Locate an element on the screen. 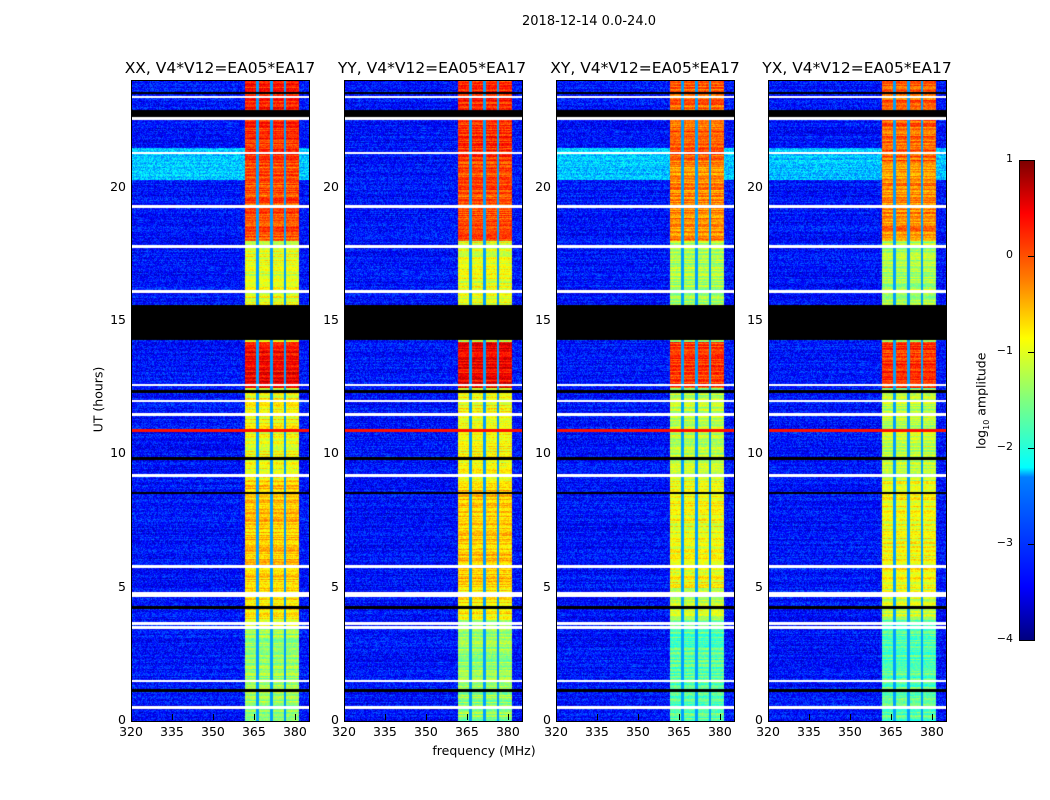  heatmap-panel-xx is located at coordinates (220, 401).